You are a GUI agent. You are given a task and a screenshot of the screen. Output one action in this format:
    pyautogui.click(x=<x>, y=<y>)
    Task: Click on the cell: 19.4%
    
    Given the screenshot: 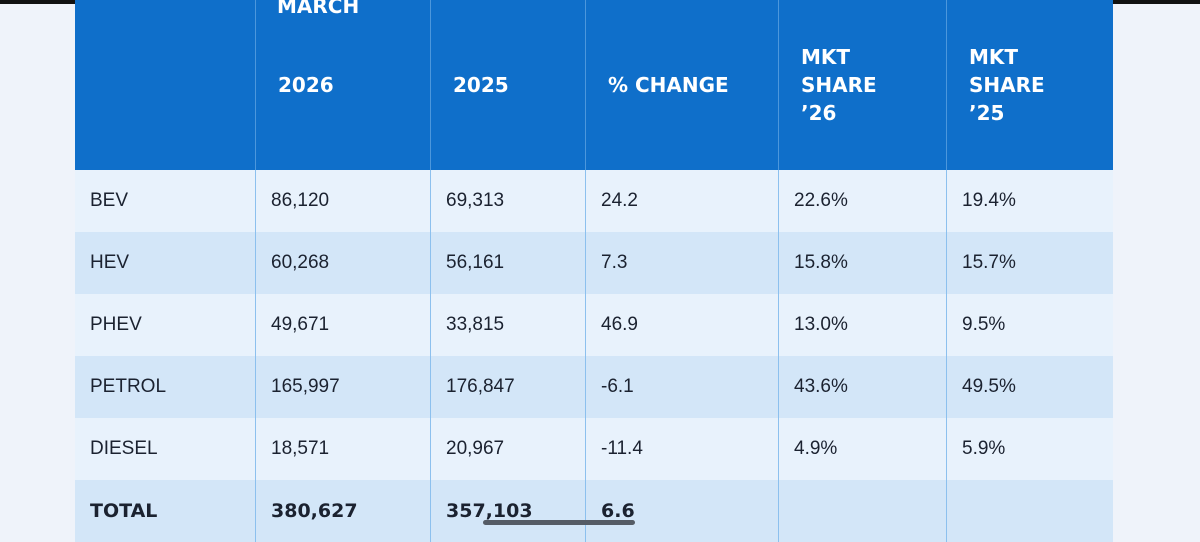 What is the action you would take?
    pyautogui.click(x=1029, y=201)
    